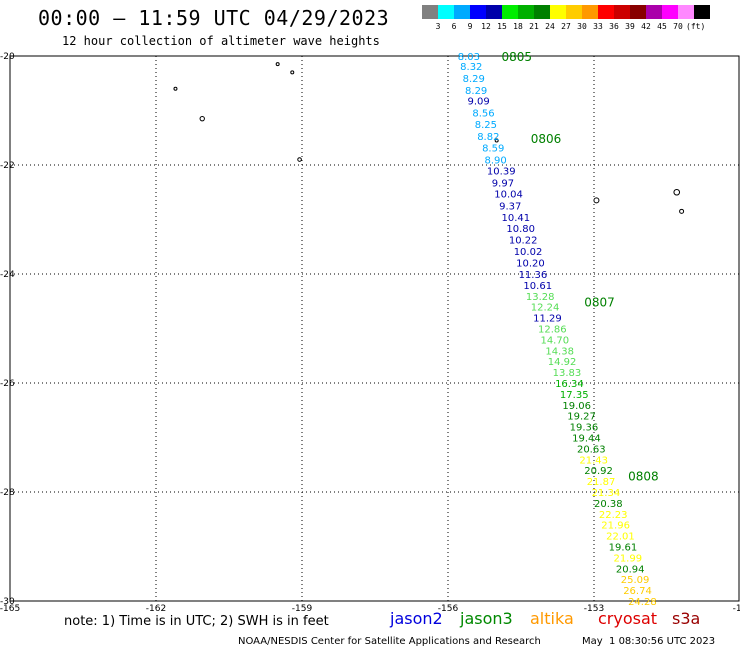 Image resolution: width=740 pixels, height=650 pixels. I want to click on wave-height-label: 8.82, so click(488, 137).